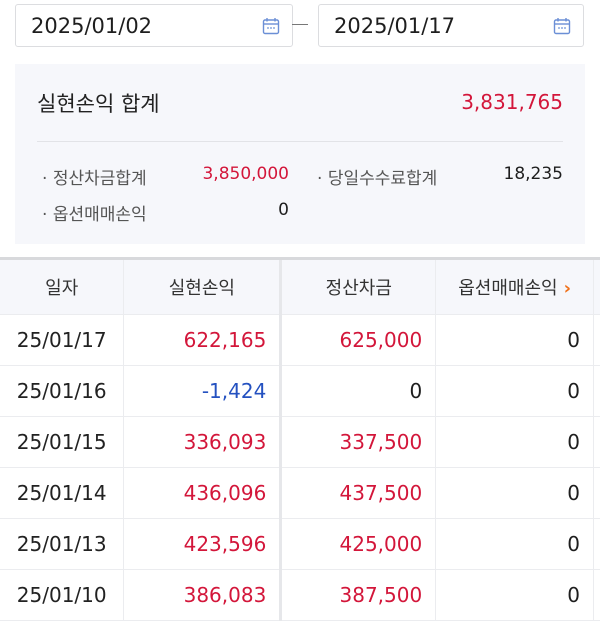  Describe the element at coordinates (377, 179) in the screenshot. I see `summary-label-fee: · 당일수수료합계` at that location.